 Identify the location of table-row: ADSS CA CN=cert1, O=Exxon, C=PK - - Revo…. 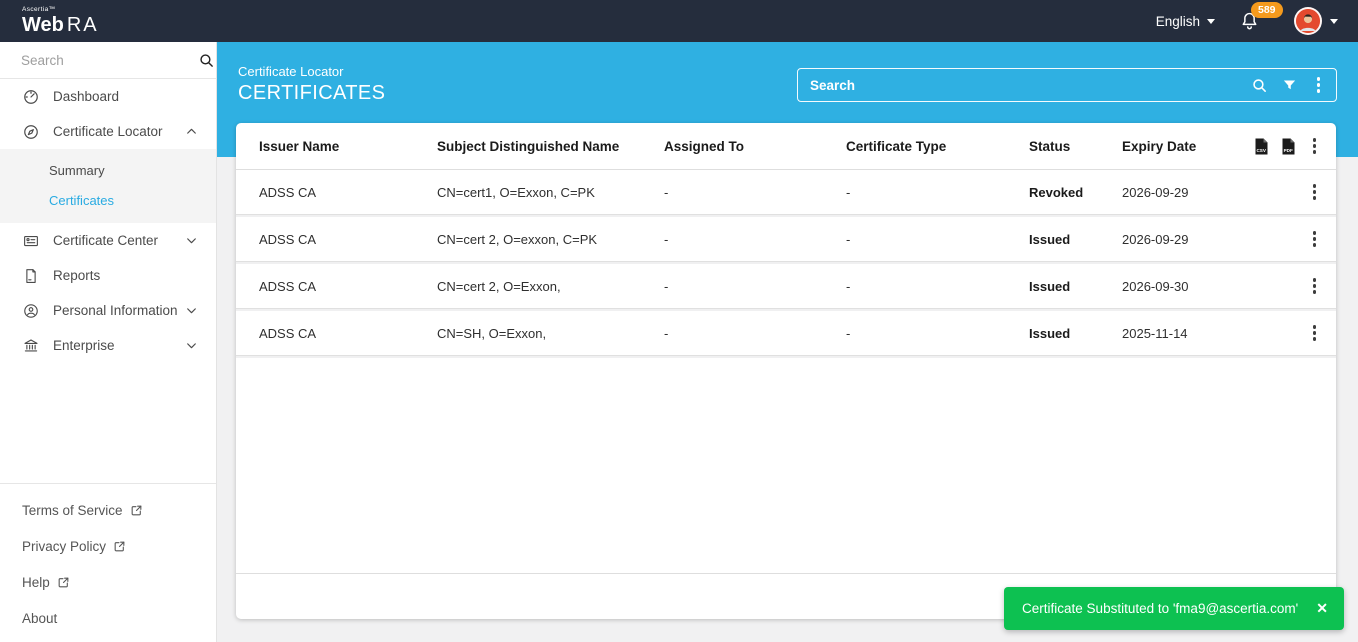
(786, 192).